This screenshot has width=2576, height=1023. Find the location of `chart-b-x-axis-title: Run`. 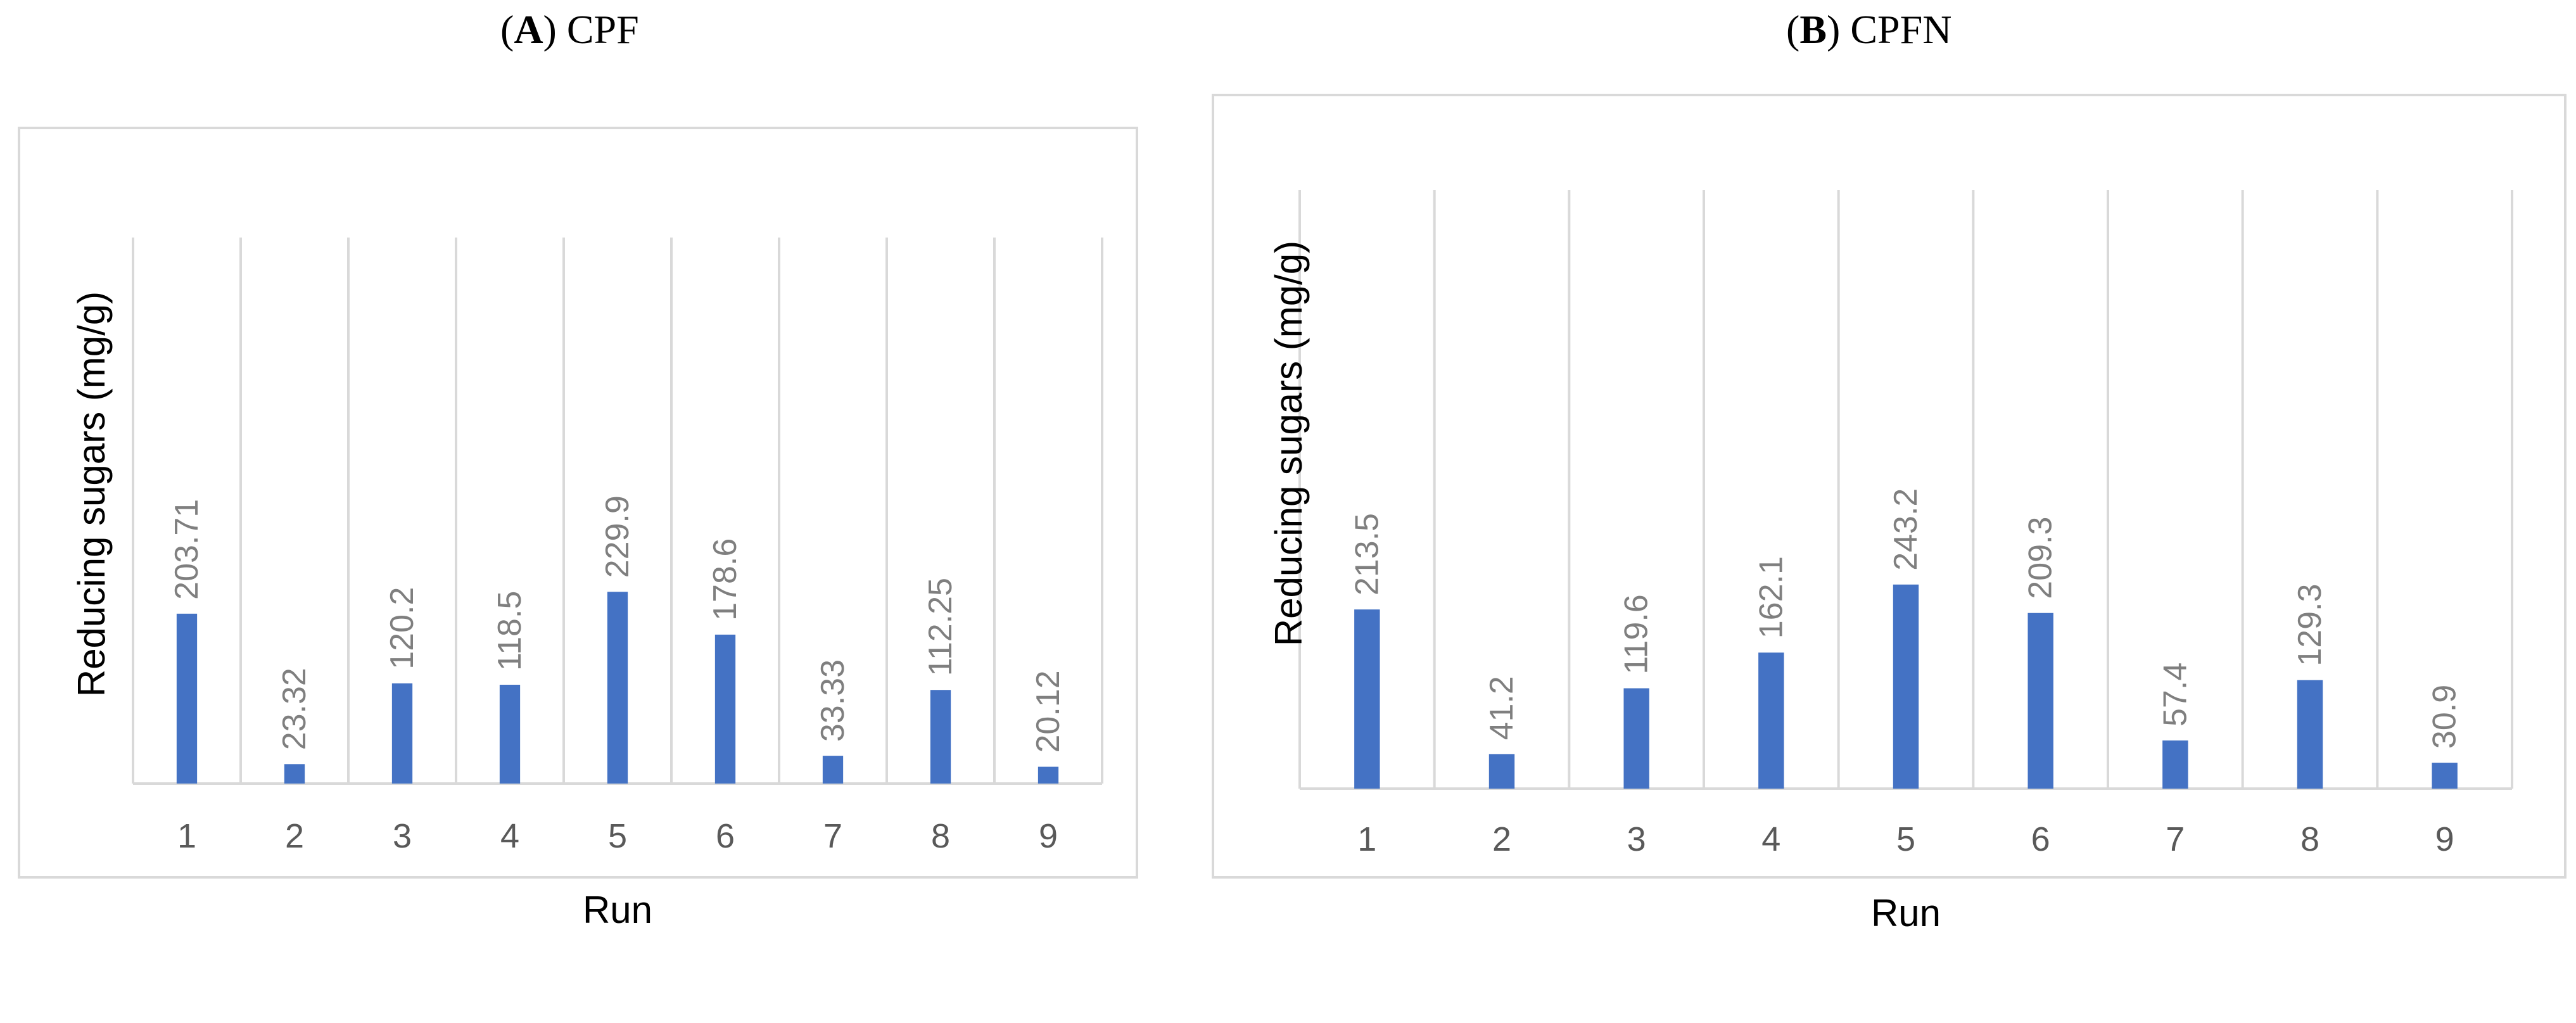

chart-b-x-axis-title: Run is located at coordinates (1906, 913).